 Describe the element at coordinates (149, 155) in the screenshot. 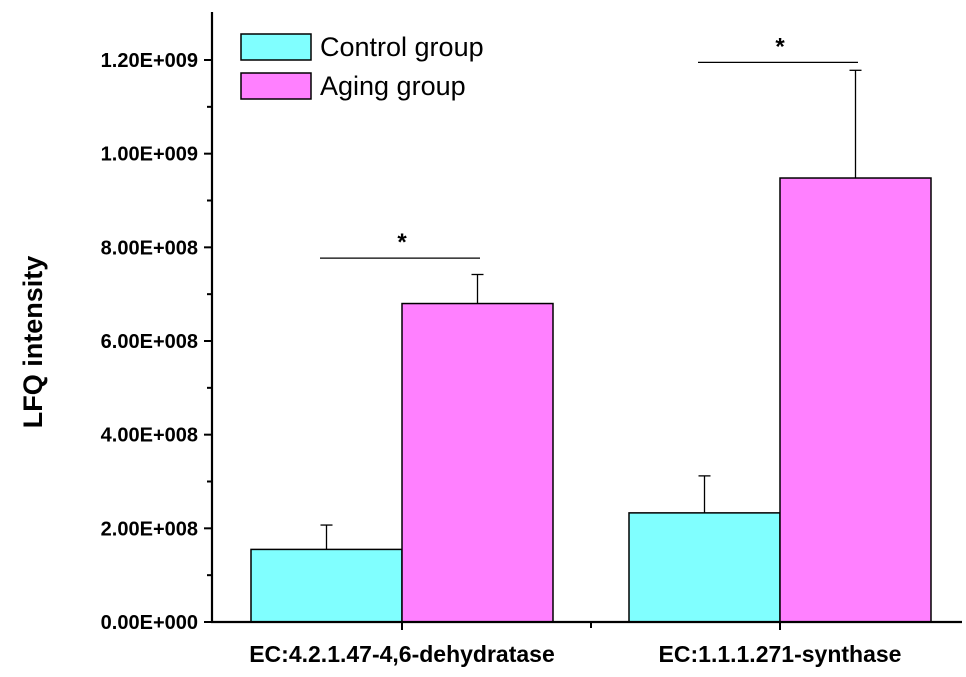

I see `y-tick-label: 1.00E+009` at that location.